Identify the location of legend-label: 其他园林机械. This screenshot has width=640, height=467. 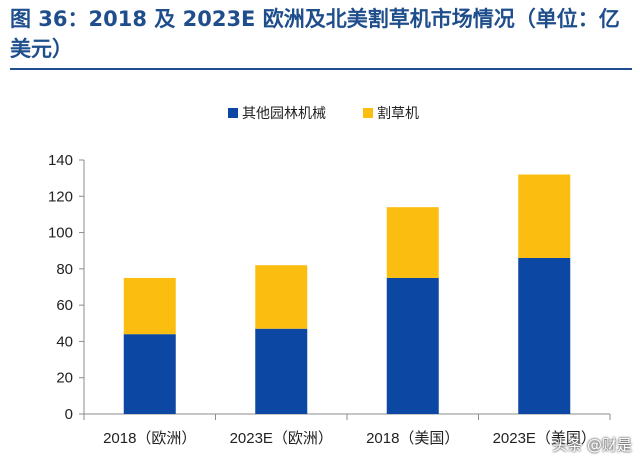
(284, 114).